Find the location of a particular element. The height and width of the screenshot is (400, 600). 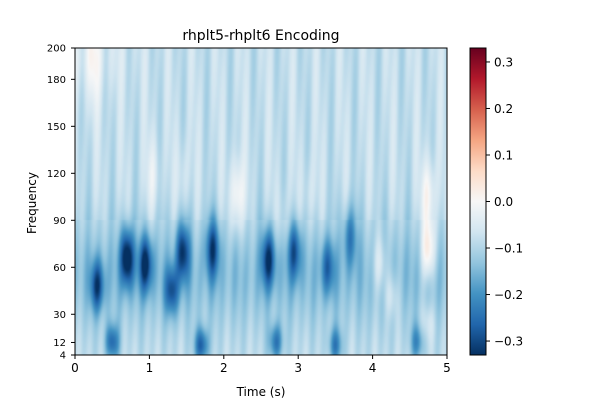

colorbar: 0.3 0.2 0.1 0.0 −0.1 −0.2 −0.3 is located at coordinates (496, 201).